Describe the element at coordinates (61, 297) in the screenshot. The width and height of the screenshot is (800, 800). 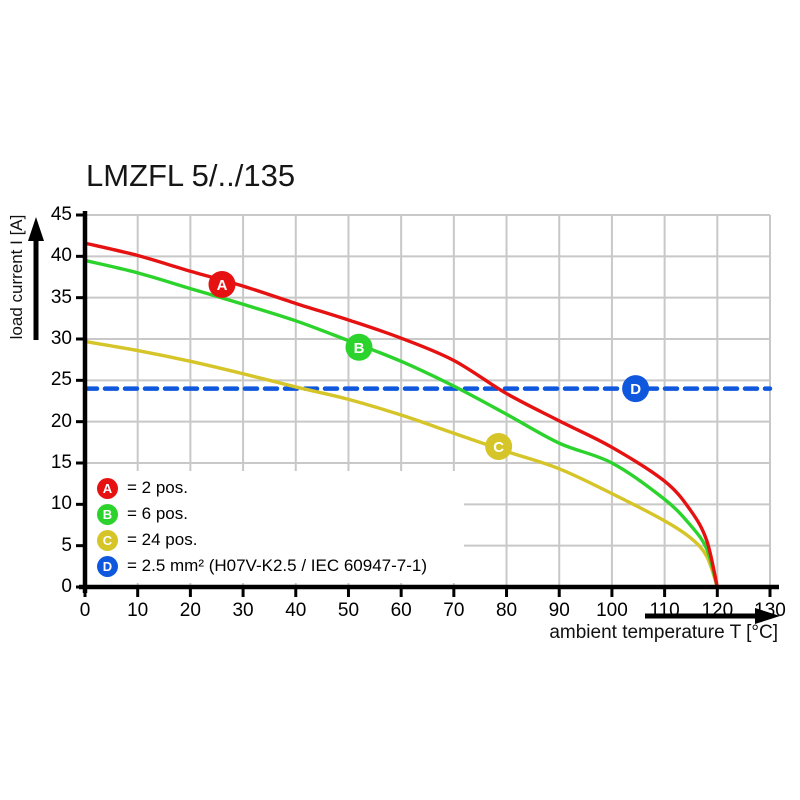
I see `y-tick-label: 35` at that location.